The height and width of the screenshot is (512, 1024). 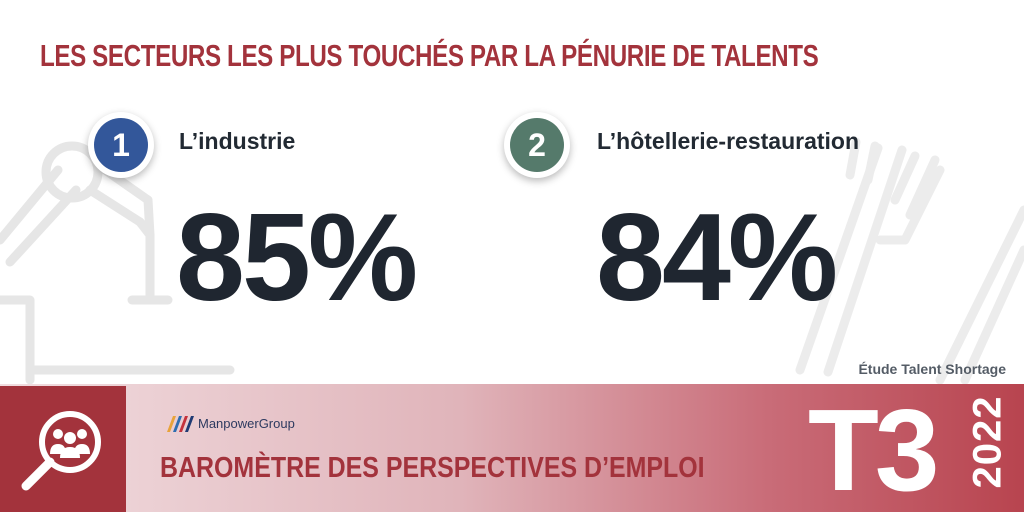 I want to click on sector-percentage-1: 85%, so click(x=297, y=258).